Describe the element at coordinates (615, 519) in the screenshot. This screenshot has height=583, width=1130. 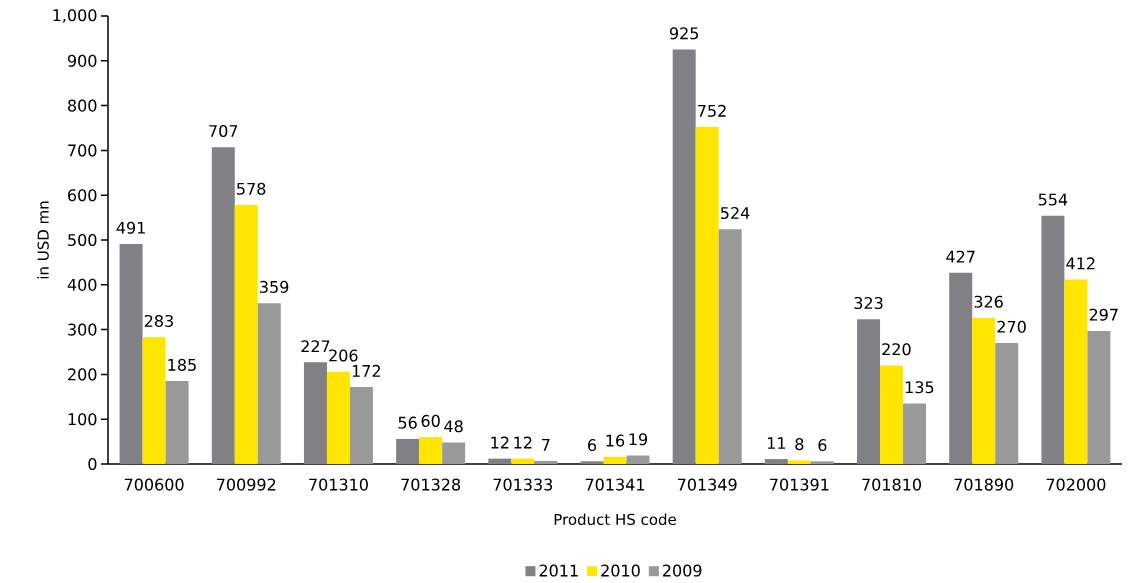
I see `x-axis-title: Product HS code` at that location.